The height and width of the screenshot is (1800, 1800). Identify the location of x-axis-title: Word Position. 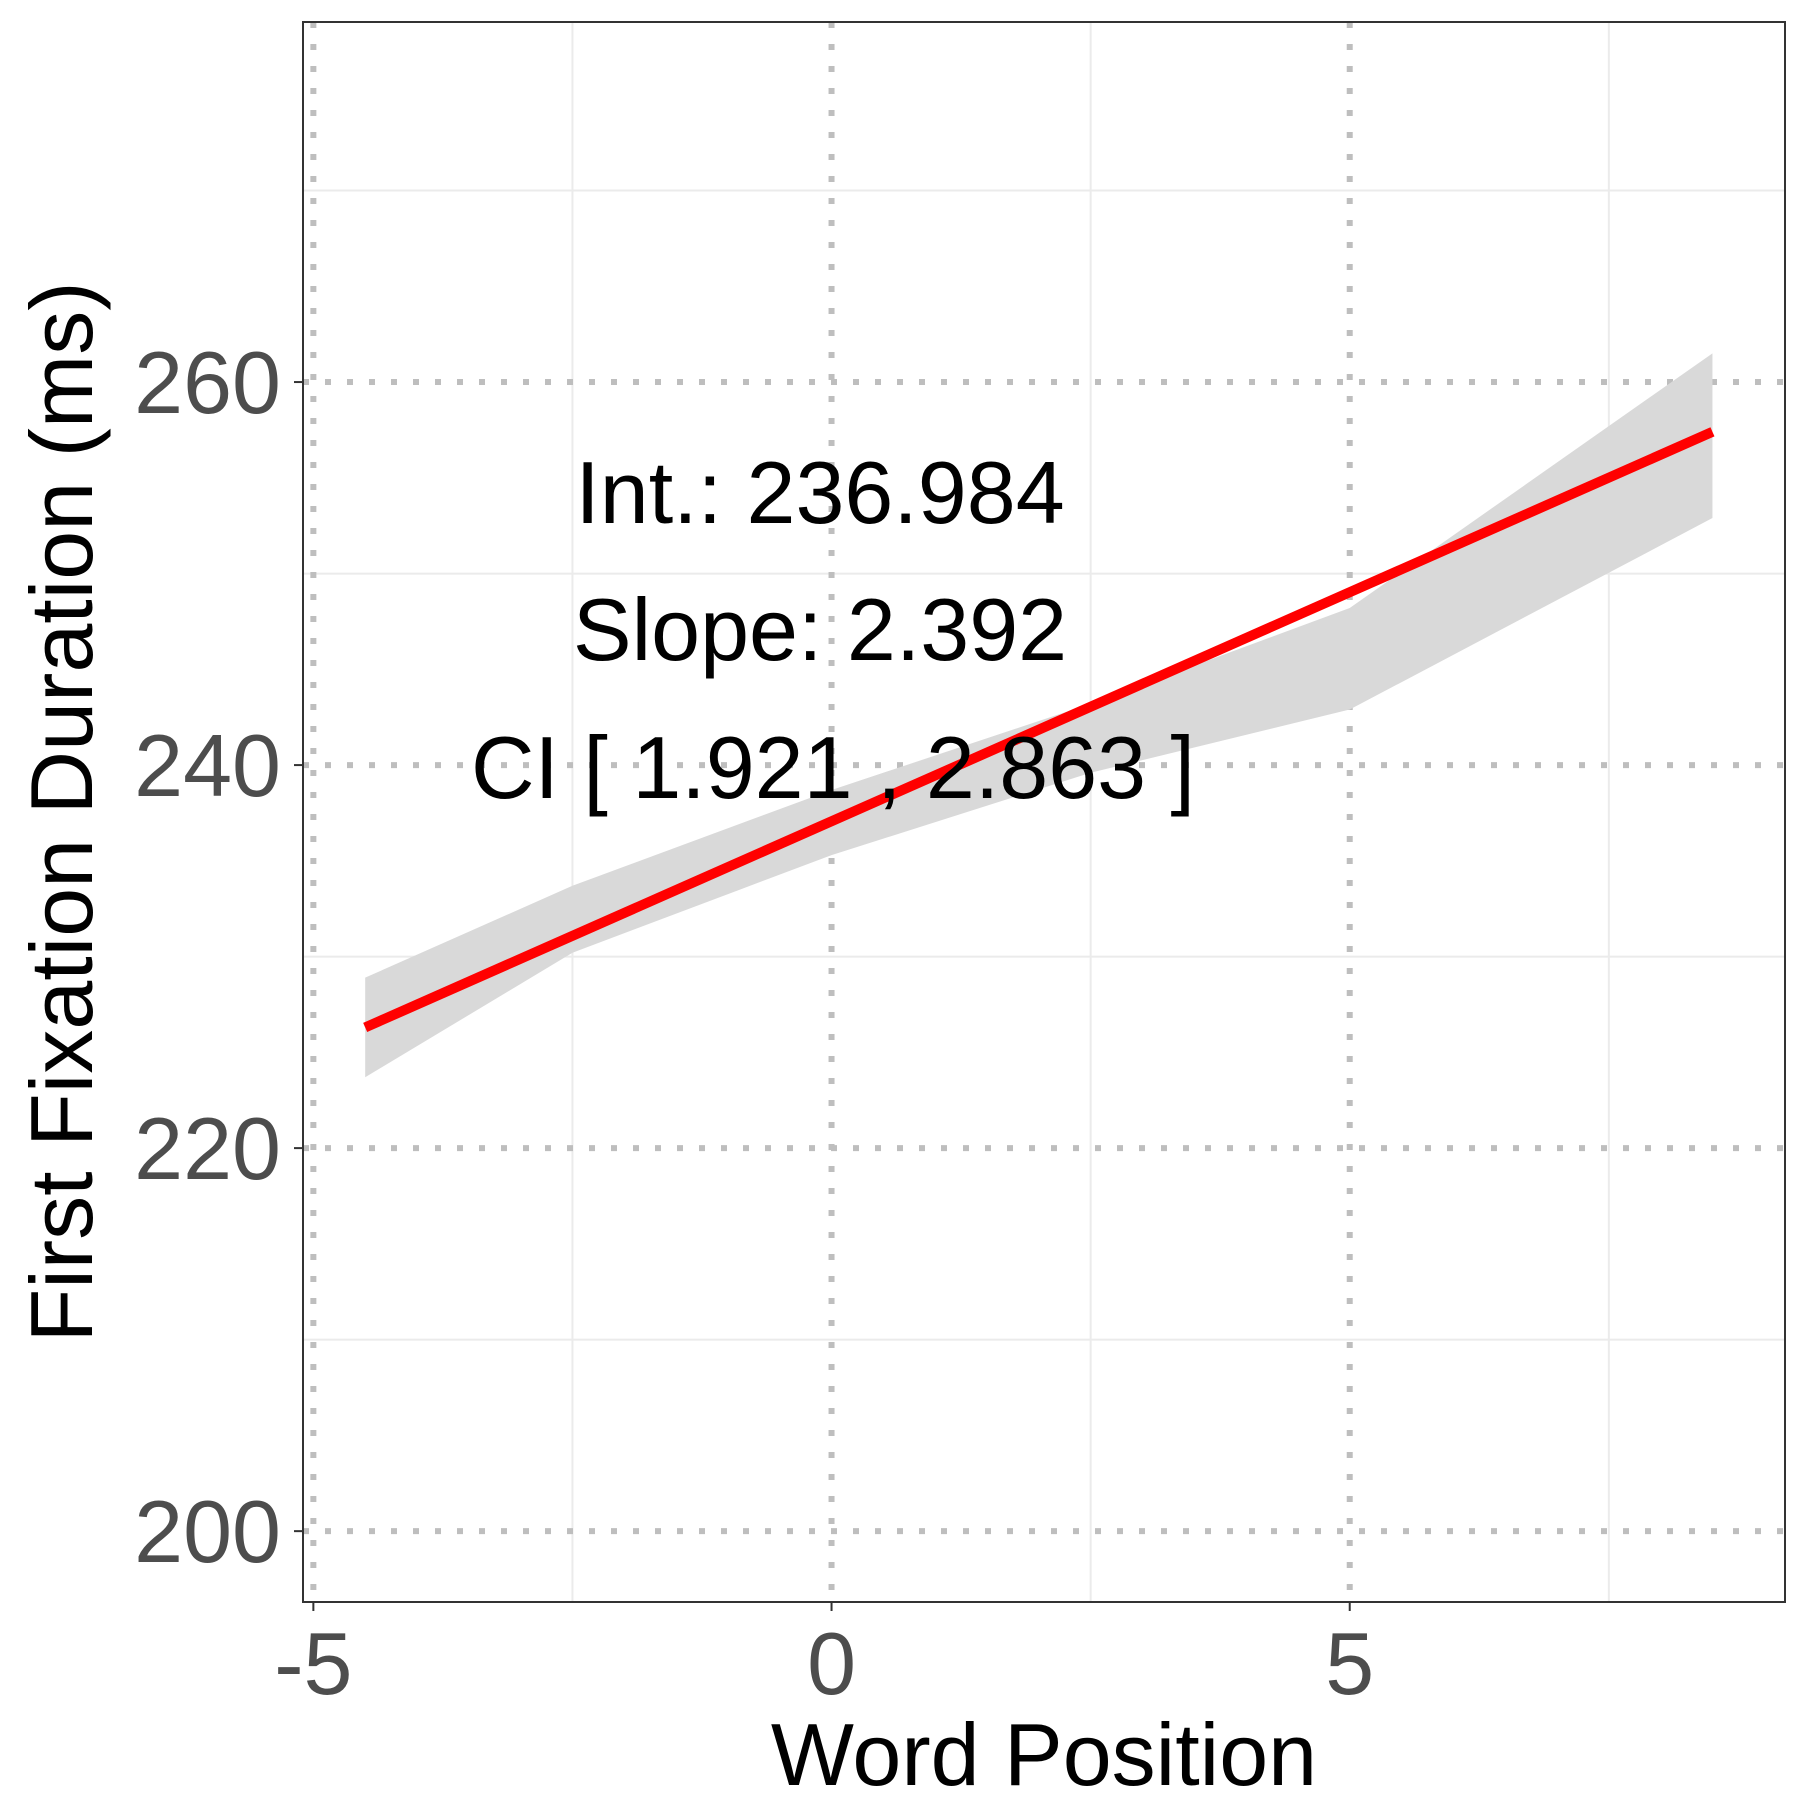
(1044, 1752).